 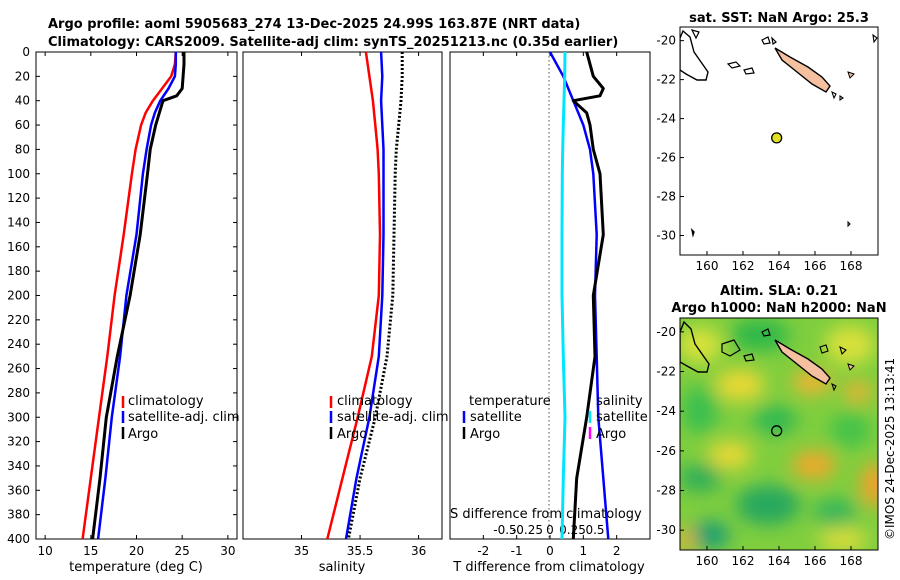 I want to click on y-tick-label: 400, so click(x=18, y=539).